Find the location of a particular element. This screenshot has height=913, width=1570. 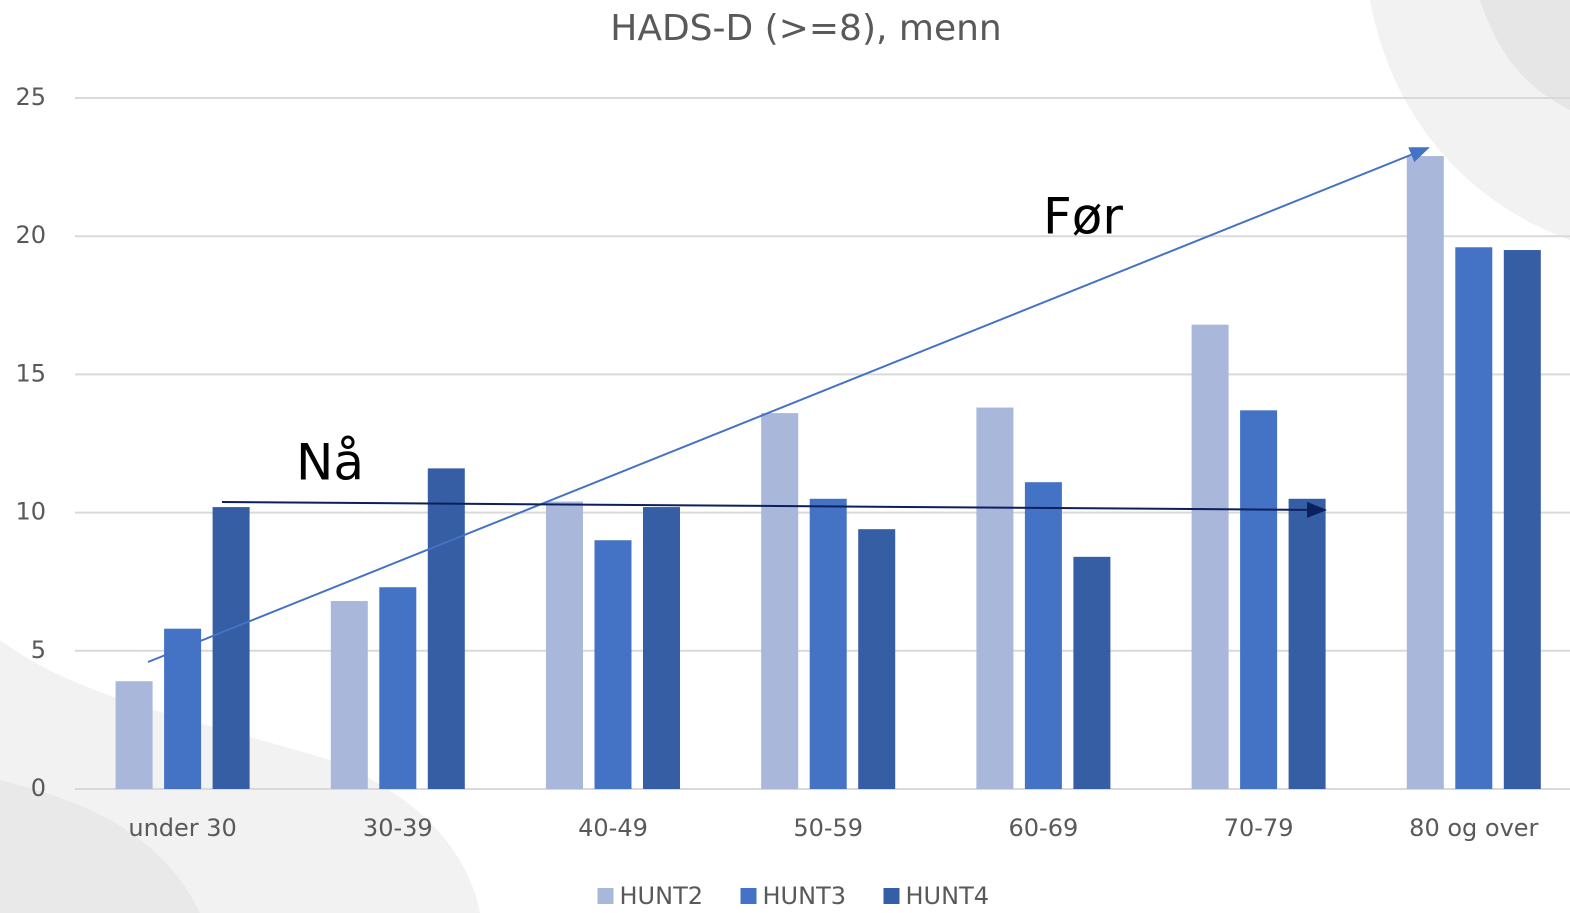

y-tick-label: 15 is located at coordinates (30, 373).